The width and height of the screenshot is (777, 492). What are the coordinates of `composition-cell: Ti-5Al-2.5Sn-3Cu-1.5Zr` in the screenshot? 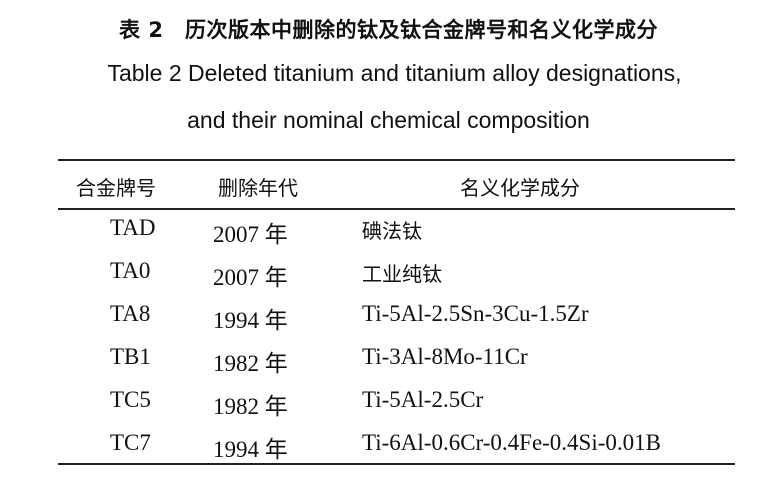 It's located at (475, 313).